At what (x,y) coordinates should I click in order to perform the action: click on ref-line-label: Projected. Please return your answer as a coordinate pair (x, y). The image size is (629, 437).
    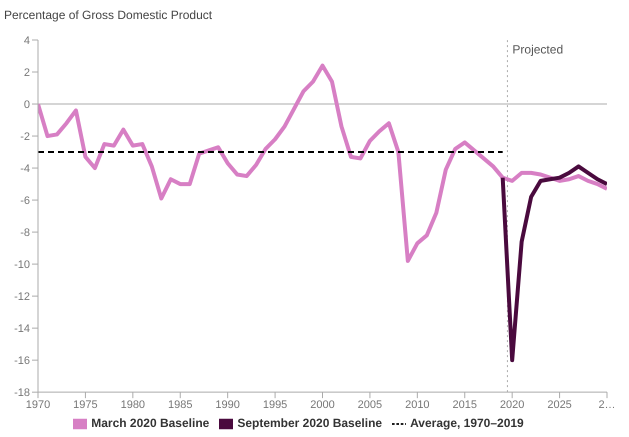
    Looking at the image, I should click on (538, 49).